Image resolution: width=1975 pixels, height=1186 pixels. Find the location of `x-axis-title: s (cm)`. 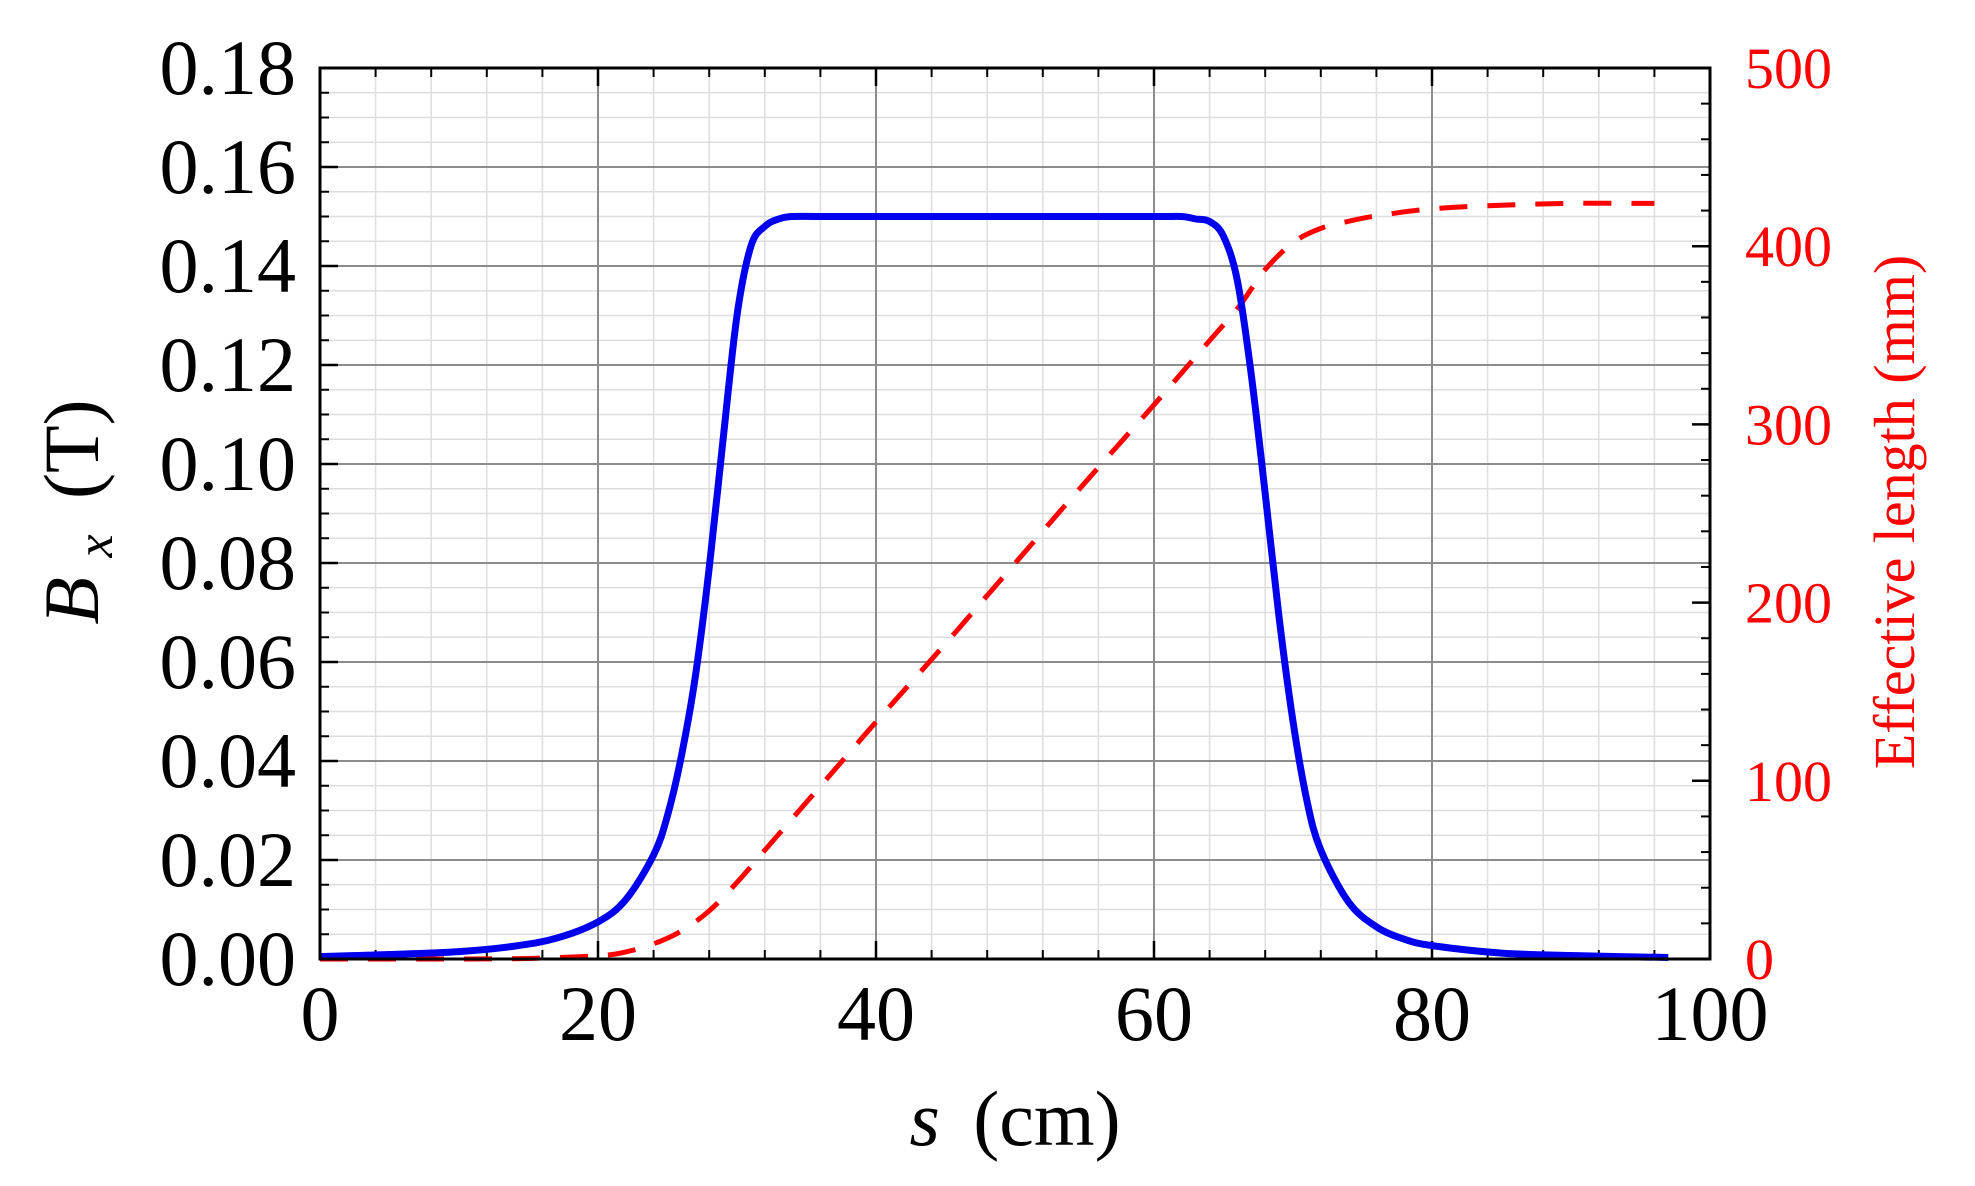

x-axis-title: s (cm) is located at coordinates (1014, 1118).